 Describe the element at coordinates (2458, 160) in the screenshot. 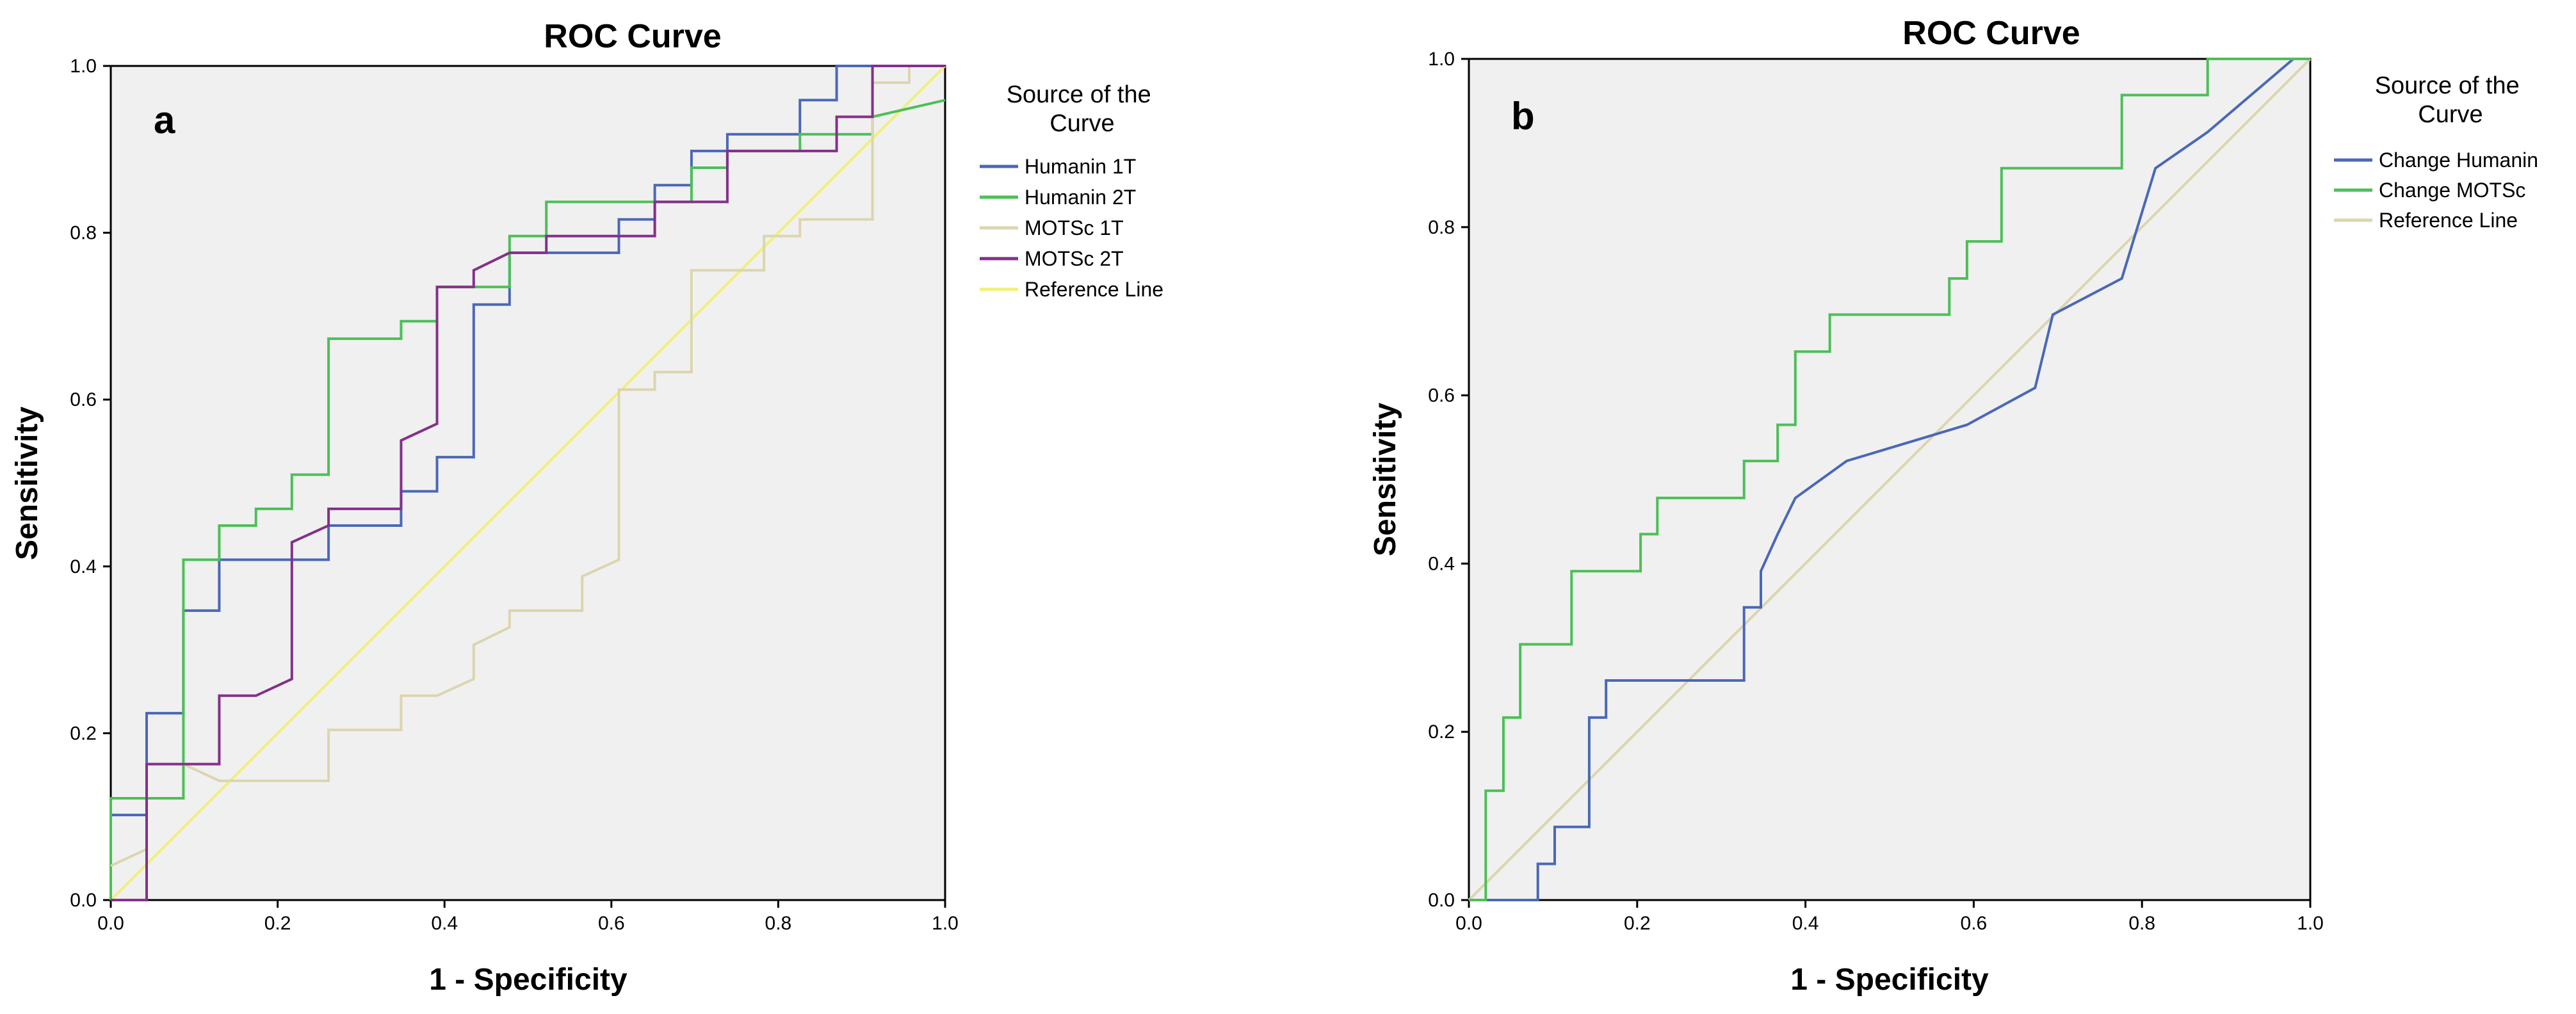

I see `panel-b-legend-label-change-humanin: Change Humanin` at that location.